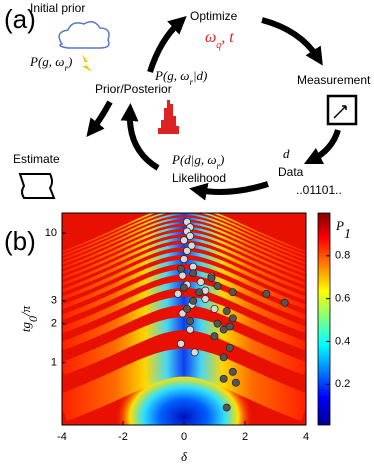 This screenshot has height=468, width=374. What do you see at coordinates (62, 437) in the screenshot?
I see `x-tick-label: -4` at bounding box center [62, 437].